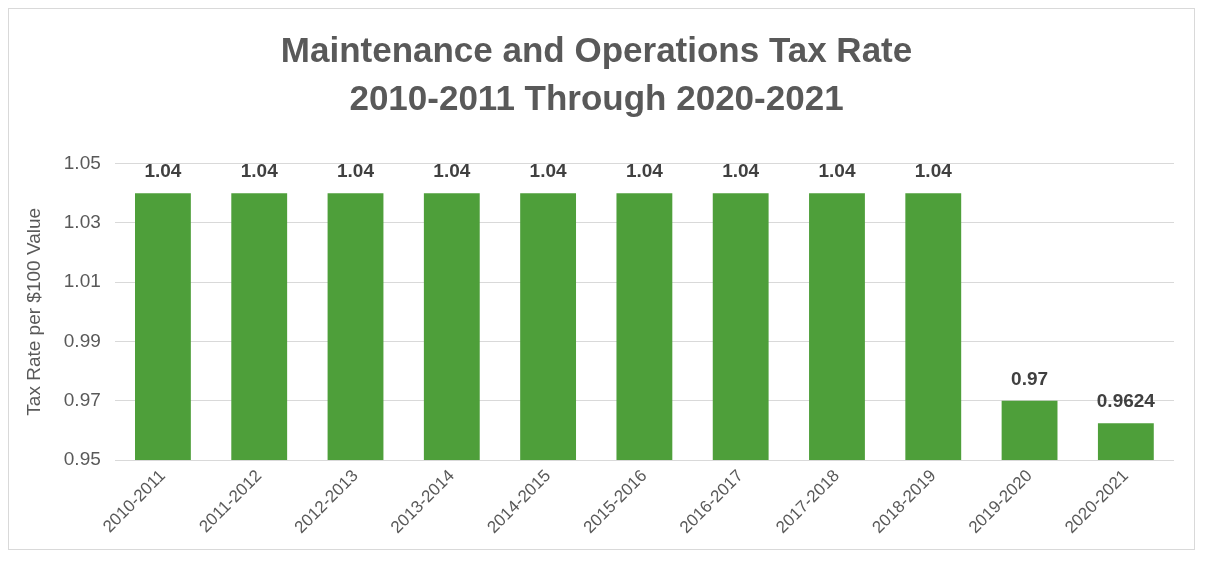  What do you see at coordinates (82, 222) in the screenshot?
I see `y-tick-label: 1.03` at bounding box center [82, 222].